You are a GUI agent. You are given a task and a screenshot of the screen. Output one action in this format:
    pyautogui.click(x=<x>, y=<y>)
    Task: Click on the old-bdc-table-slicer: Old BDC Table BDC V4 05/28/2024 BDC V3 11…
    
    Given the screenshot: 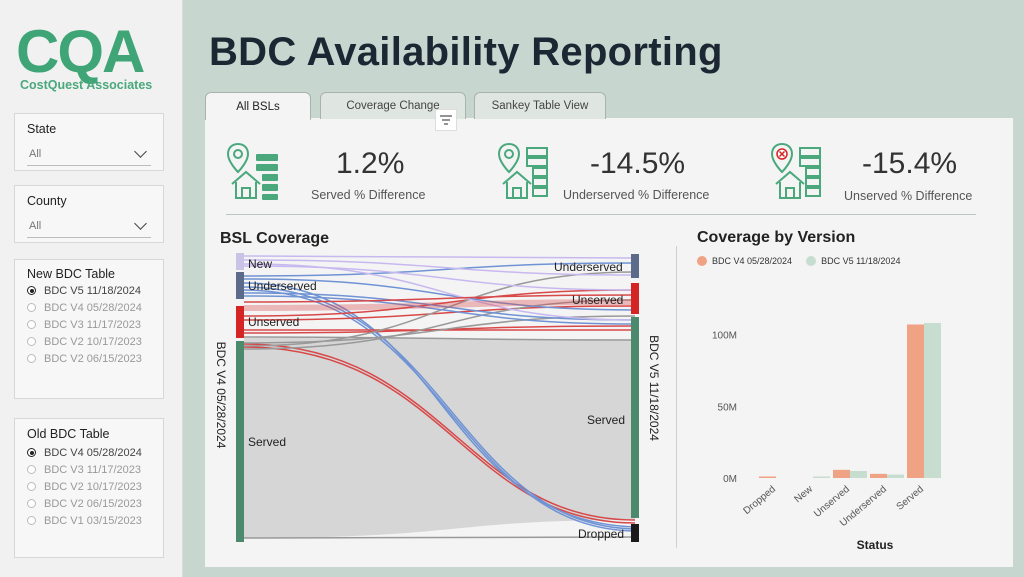 What is the action you would take?
    pyautogui.click(x=89, y=488)
    